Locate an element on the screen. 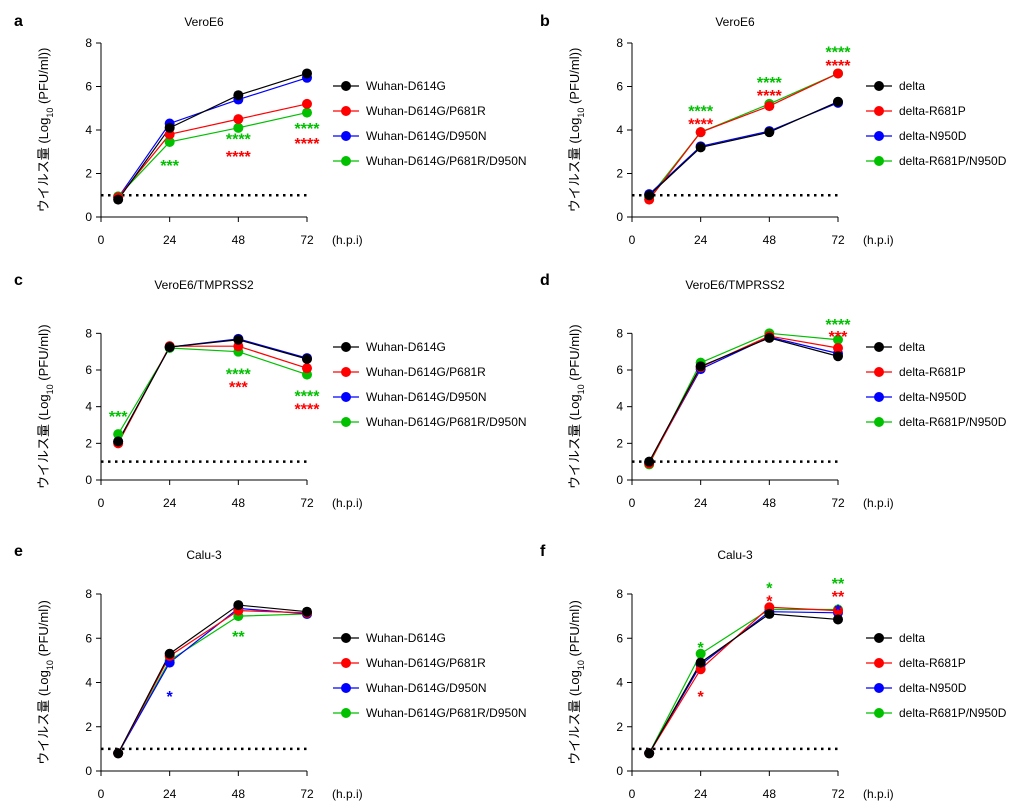 The image size is (1032, 809). series-line-Wuhan-D614G/P681R/D950N is located at coordinates (212, 683).